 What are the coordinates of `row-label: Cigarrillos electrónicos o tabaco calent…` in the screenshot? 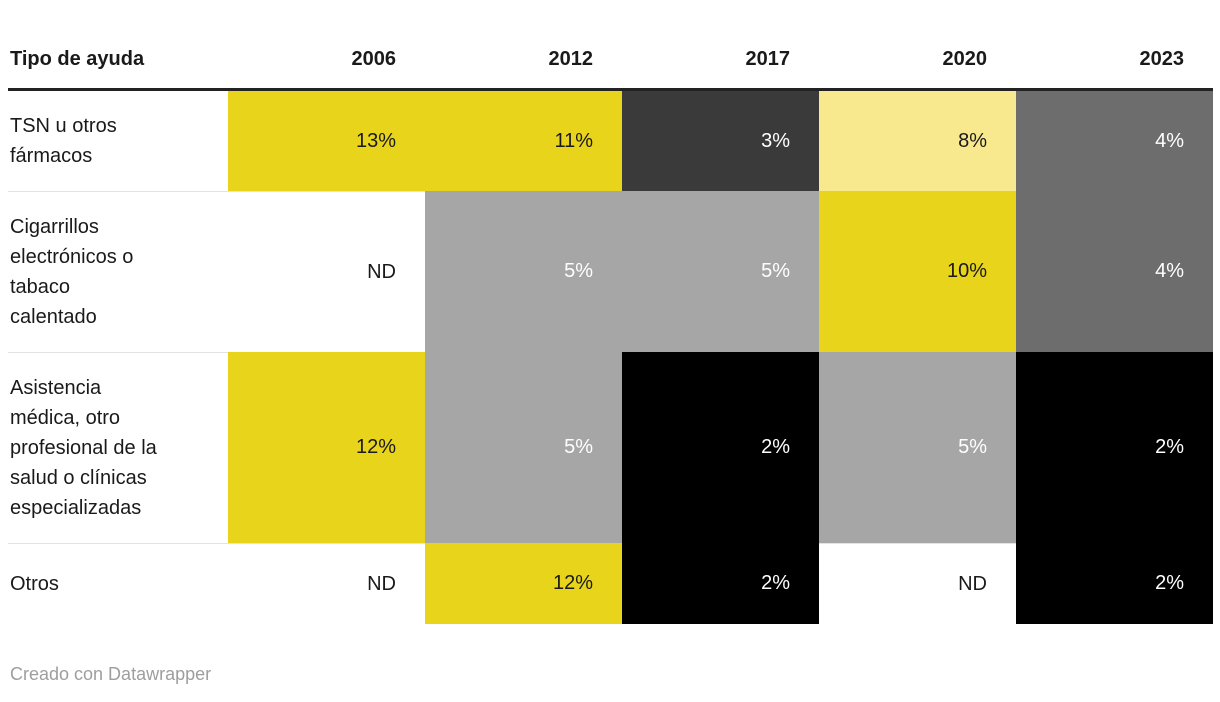 It's located at (118, 271).